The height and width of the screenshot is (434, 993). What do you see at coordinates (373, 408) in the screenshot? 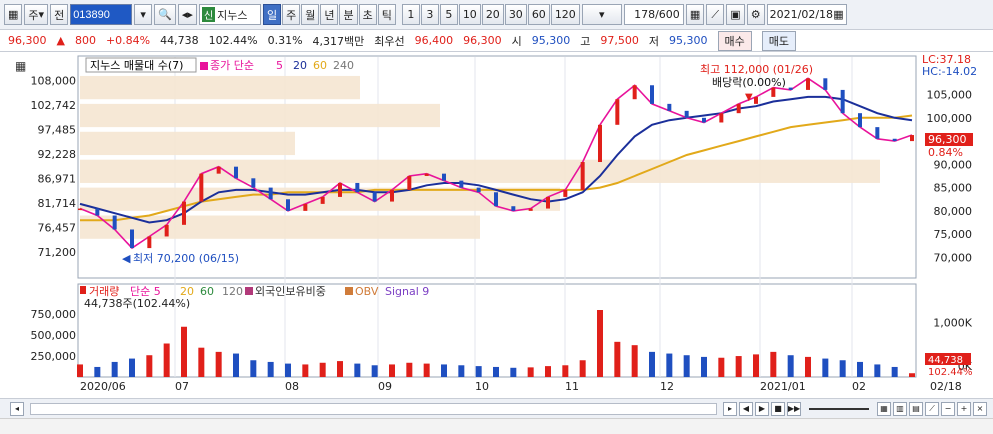
I see `horizontal-scrollbar` at bounding box center [373, 408].